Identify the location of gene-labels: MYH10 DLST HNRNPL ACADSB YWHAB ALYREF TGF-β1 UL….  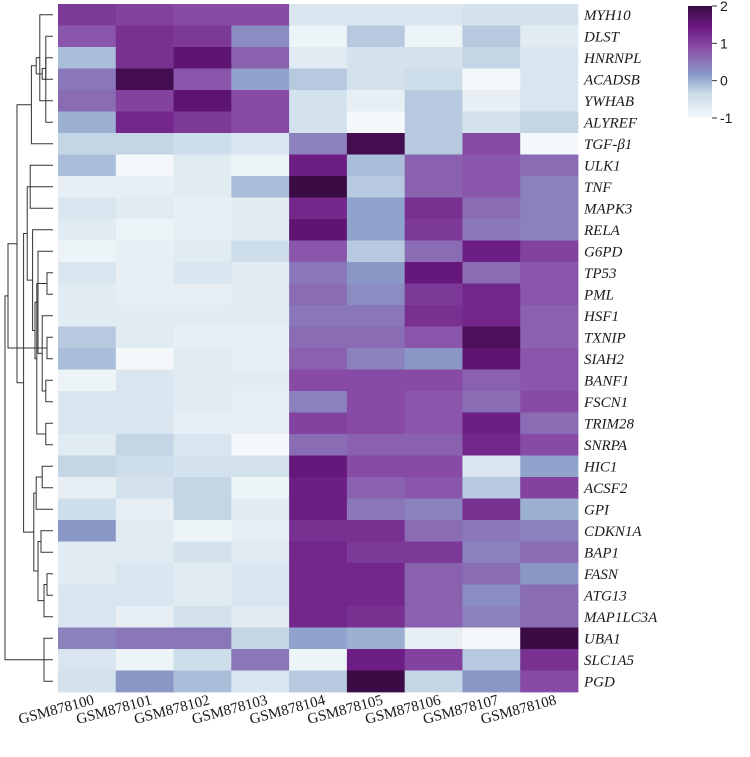
(620, 349).